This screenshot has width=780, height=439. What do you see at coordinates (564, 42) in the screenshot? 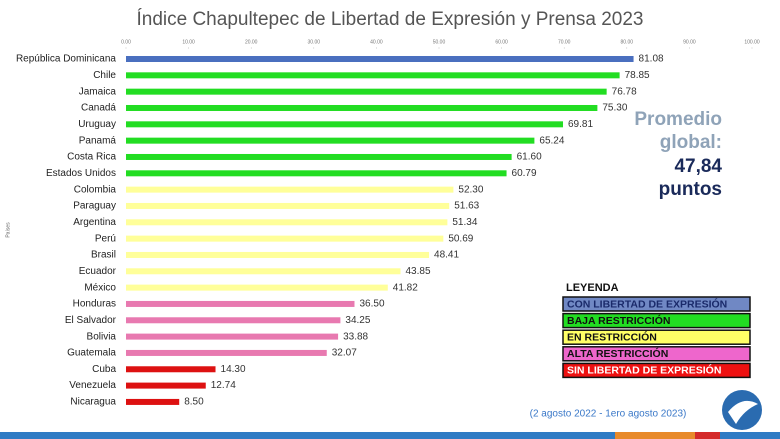
I see `x-tick-label: 70.00` at bounding box center [564, 42].